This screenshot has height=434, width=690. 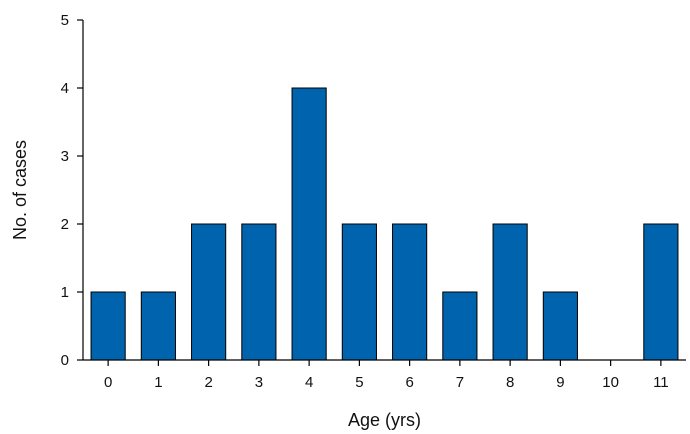 What do you see at coordinates (510, 382) in the screenshot?
I see `x-tick-label: 8` at bounding box center [510, 382].